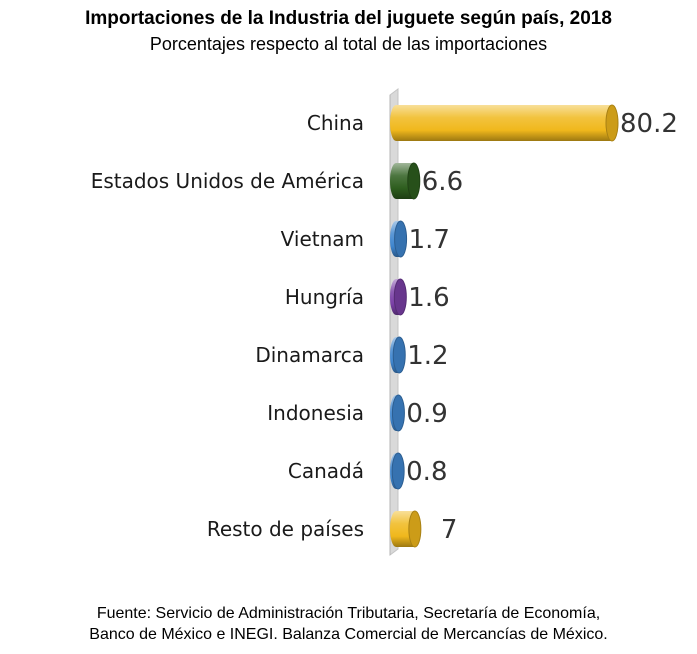  I want to click on category-label: Dinamarca, so click(309, 355).